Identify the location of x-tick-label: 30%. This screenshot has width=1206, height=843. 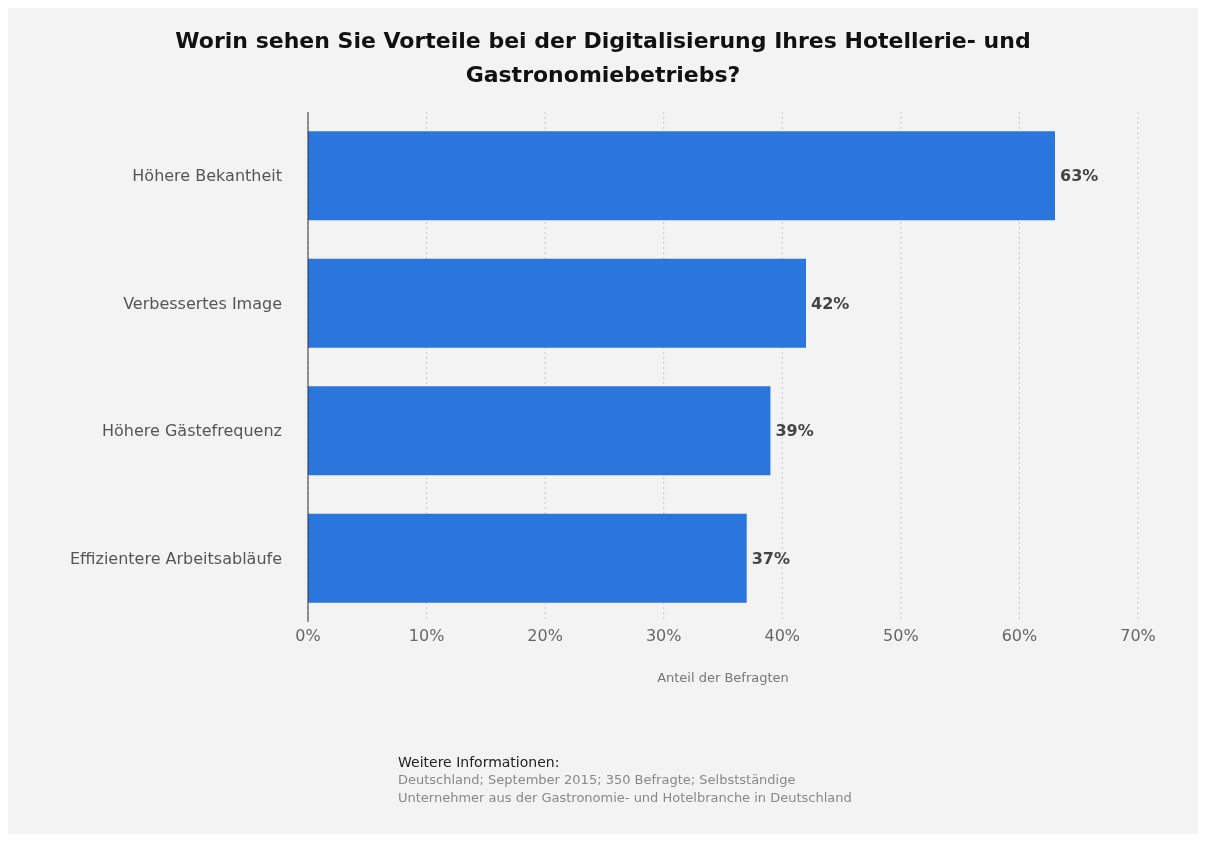
(663, 636).